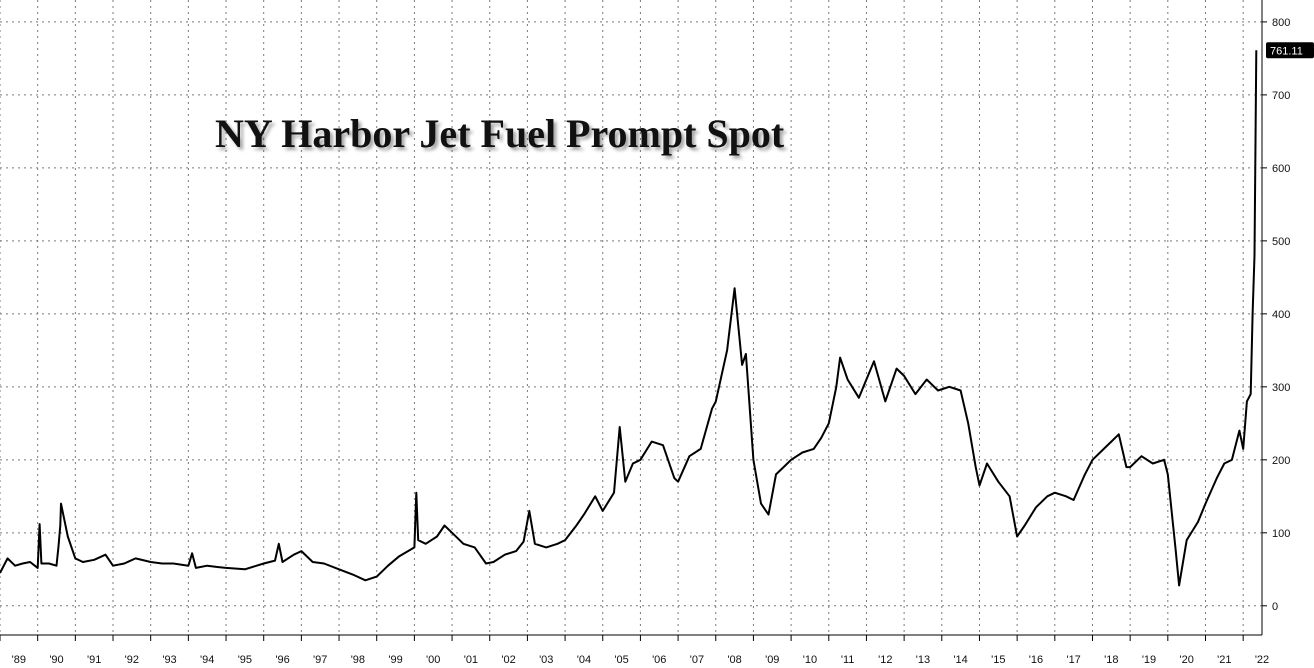 The height and width of the screenshot is (668, 1314). I want to click on y-tick-labels: 0 100 200 300 400 500 600 700 800, so click(1281, 315).